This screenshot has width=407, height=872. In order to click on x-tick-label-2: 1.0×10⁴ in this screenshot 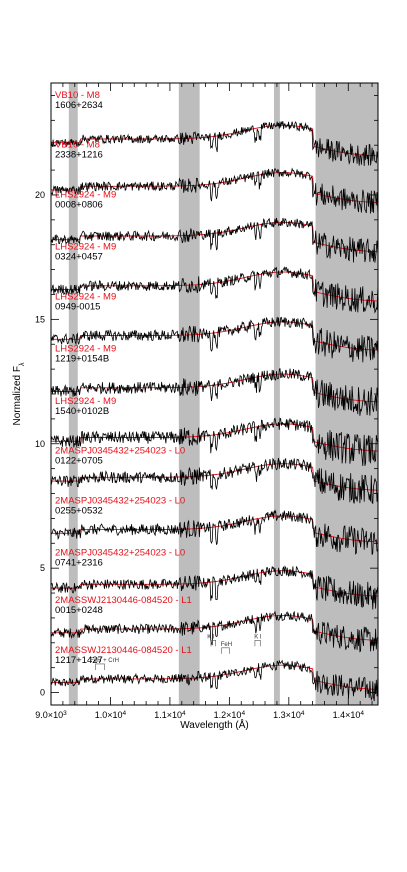, I will do `click(111, 715)`.